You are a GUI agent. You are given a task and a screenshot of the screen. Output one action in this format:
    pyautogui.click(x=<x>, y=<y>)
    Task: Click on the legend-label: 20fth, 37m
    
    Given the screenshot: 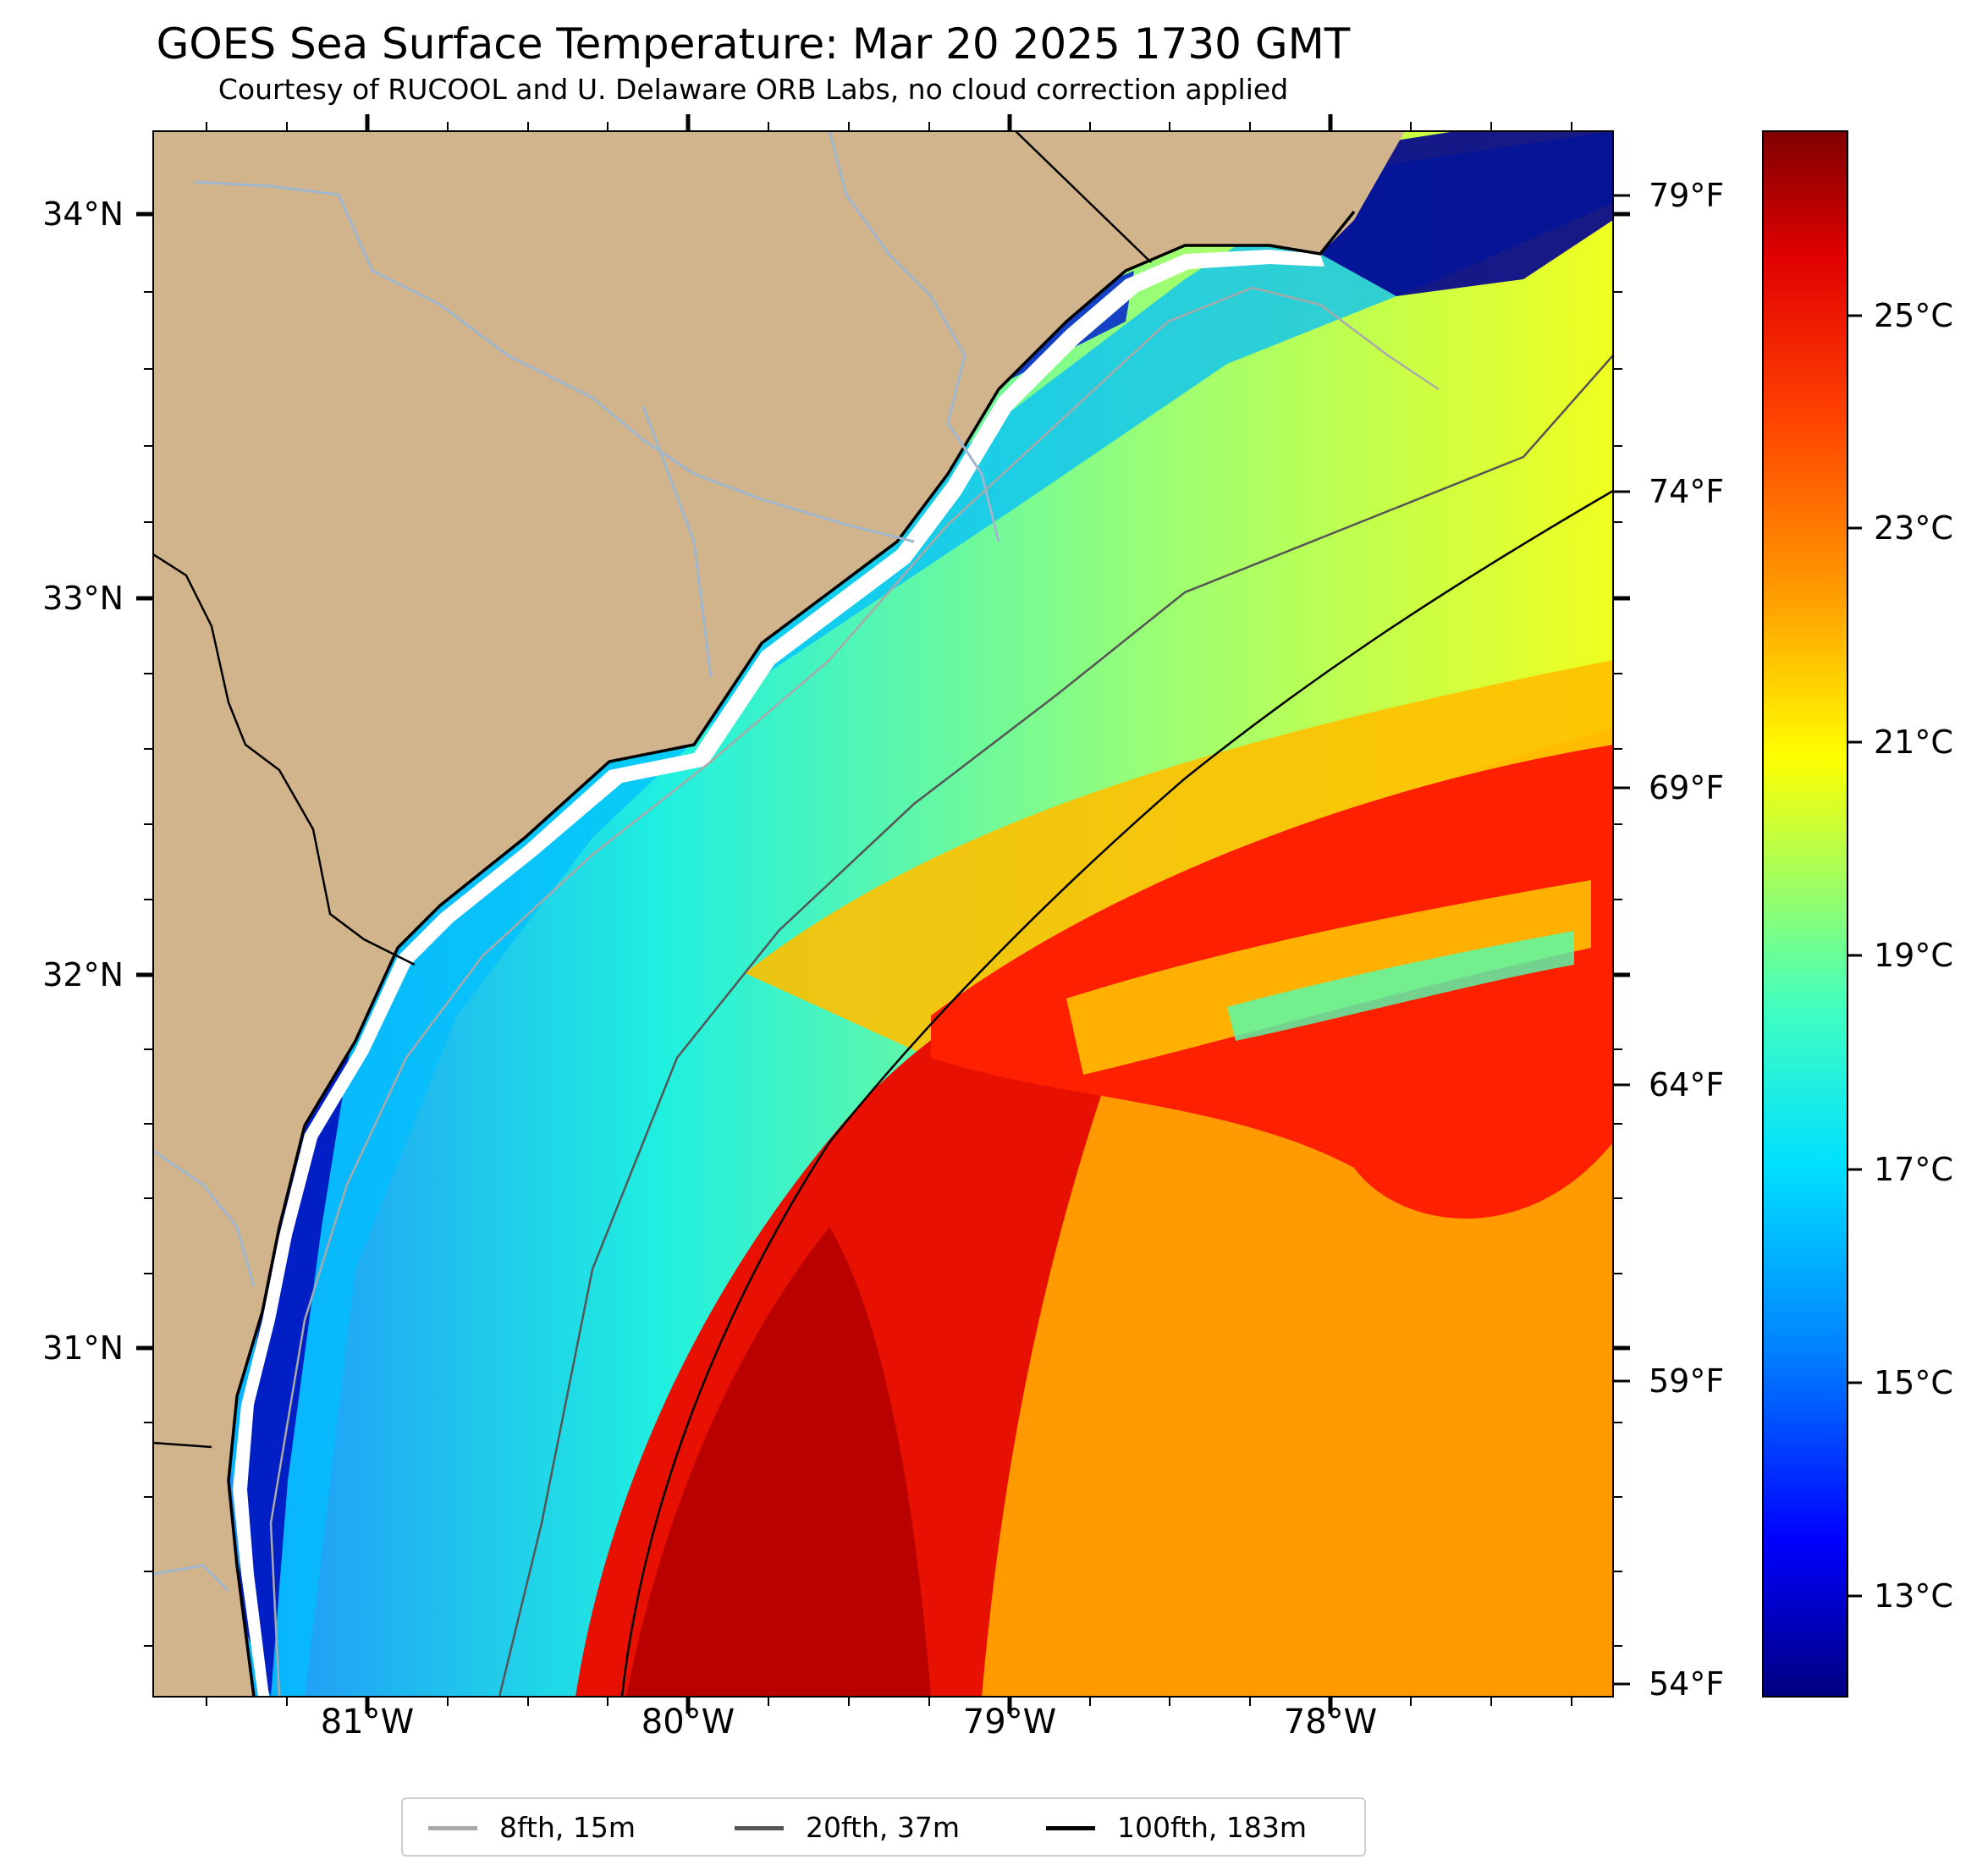 What is the action you would take?
    pyautogui.click(x=883, y=1828)
    